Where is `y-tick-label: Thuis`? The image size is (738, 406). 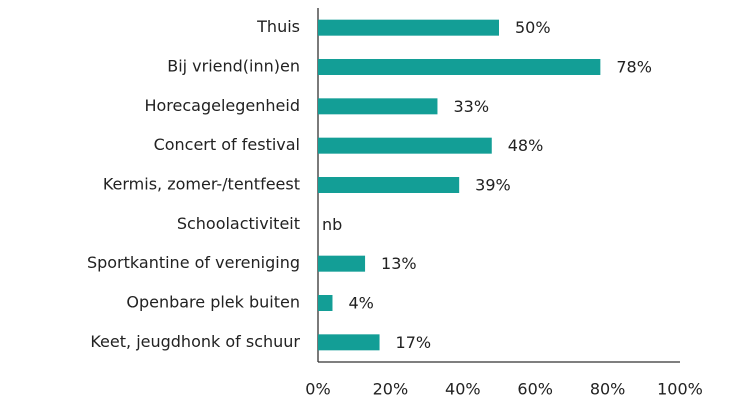 y-tick-label: Thuis is located at coordinates (278, 26).